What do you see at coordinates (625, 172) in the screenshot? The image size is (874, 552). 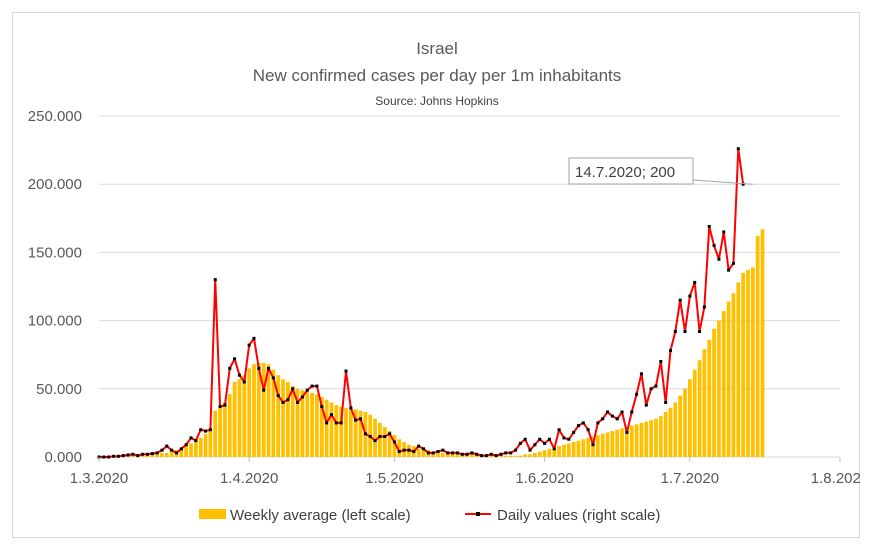 I see `annotation-label: 14.7.2020; 200` at bounding box center [625, 172].